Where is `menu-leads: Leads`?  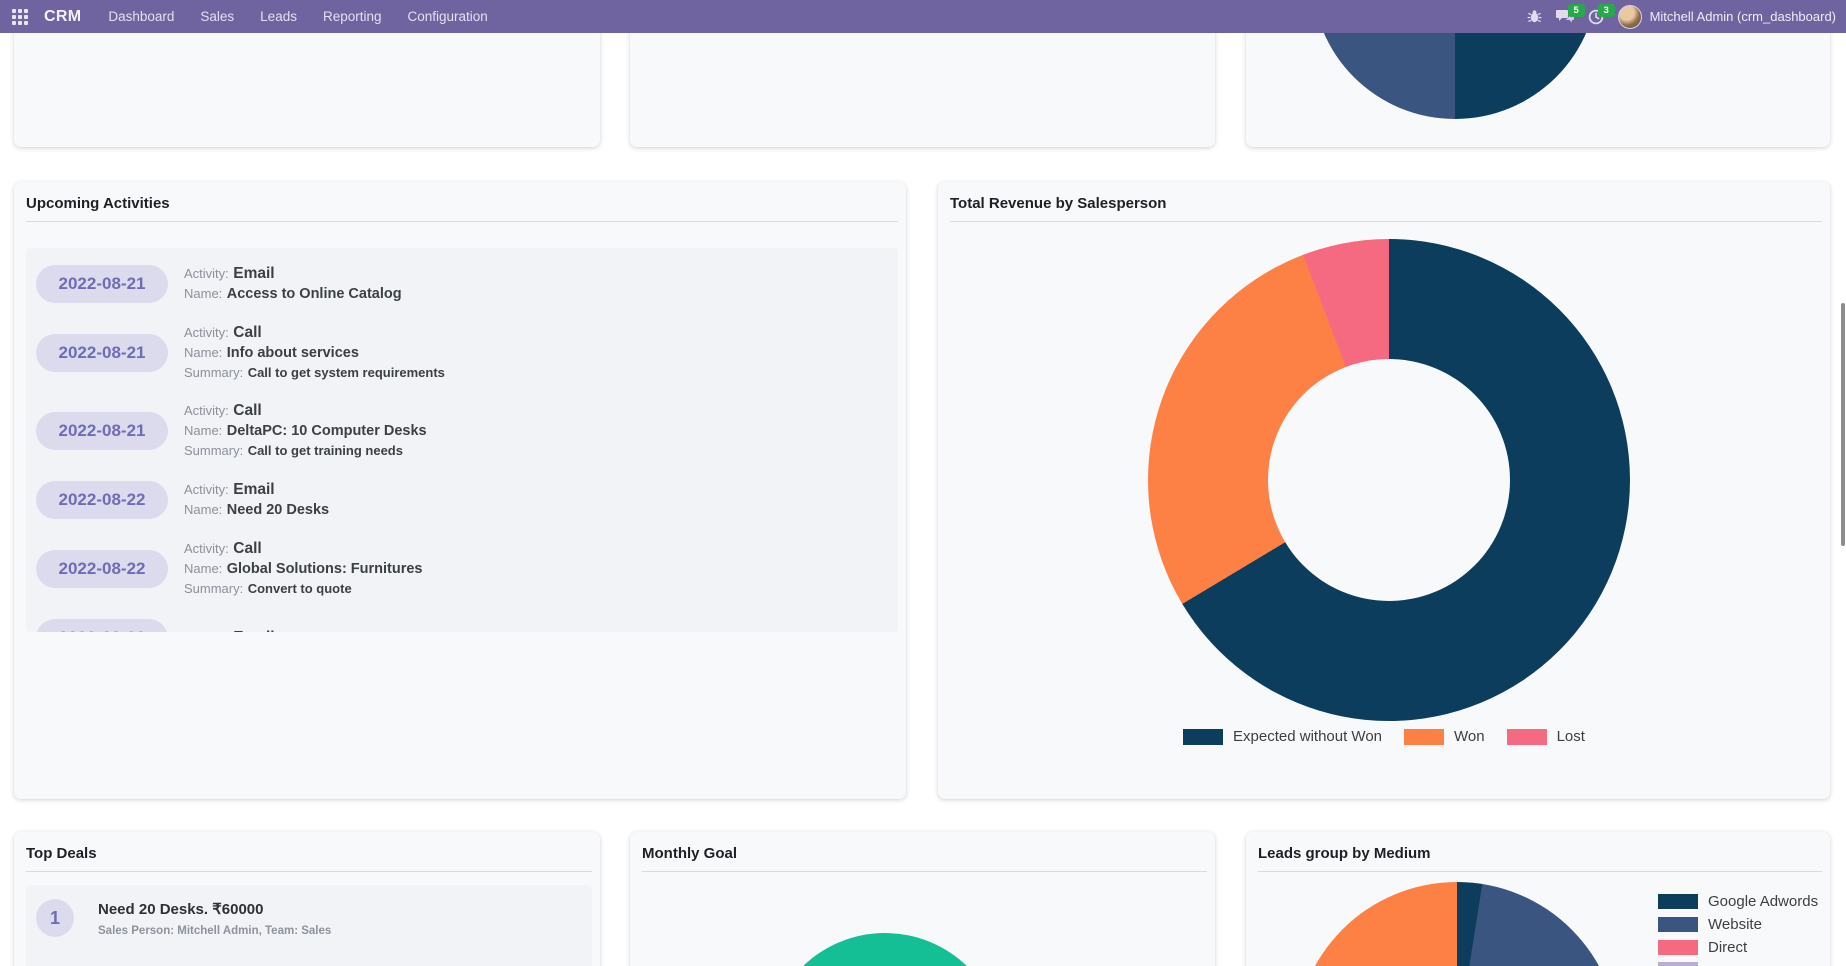 menu-leads: Leads is located at coordinates (278, 16).